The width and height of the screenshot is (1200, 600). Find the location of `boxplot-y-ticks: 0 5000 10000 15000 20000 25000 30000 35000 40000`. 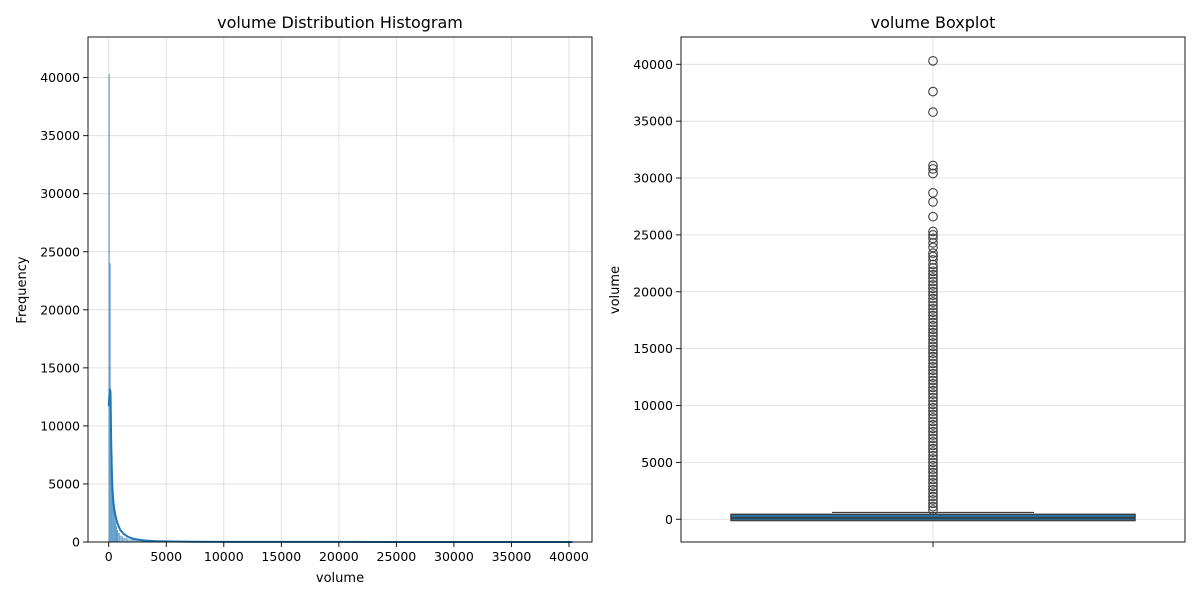

boxplot-y-ticks: 0 5000 10000 15000 20000 25000 30000 35000 40000 is located at coordinates (657, 292).